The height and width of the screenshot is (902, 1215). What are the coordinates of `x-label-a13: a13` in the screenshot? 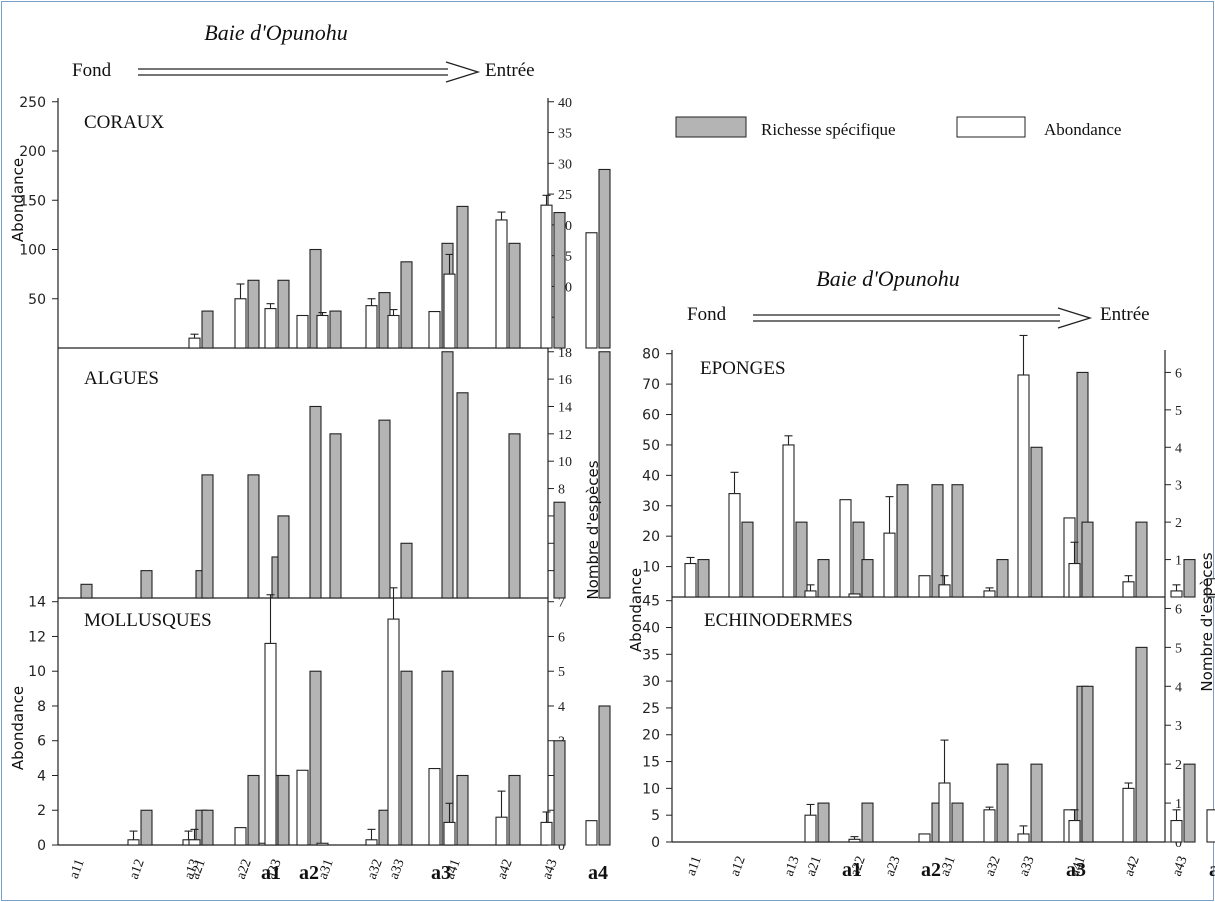 It's located at (192, 869).